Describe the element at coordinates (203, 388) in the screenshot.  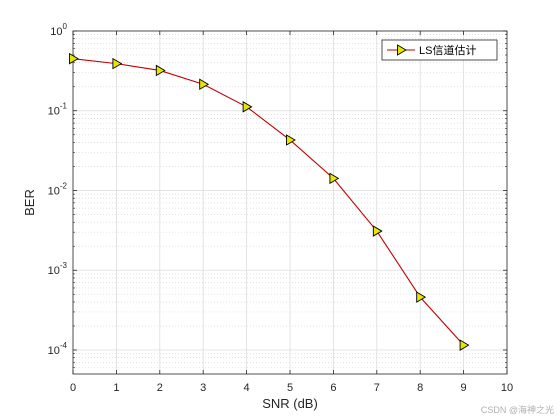
I see `x-tick-label: 3` at that location.